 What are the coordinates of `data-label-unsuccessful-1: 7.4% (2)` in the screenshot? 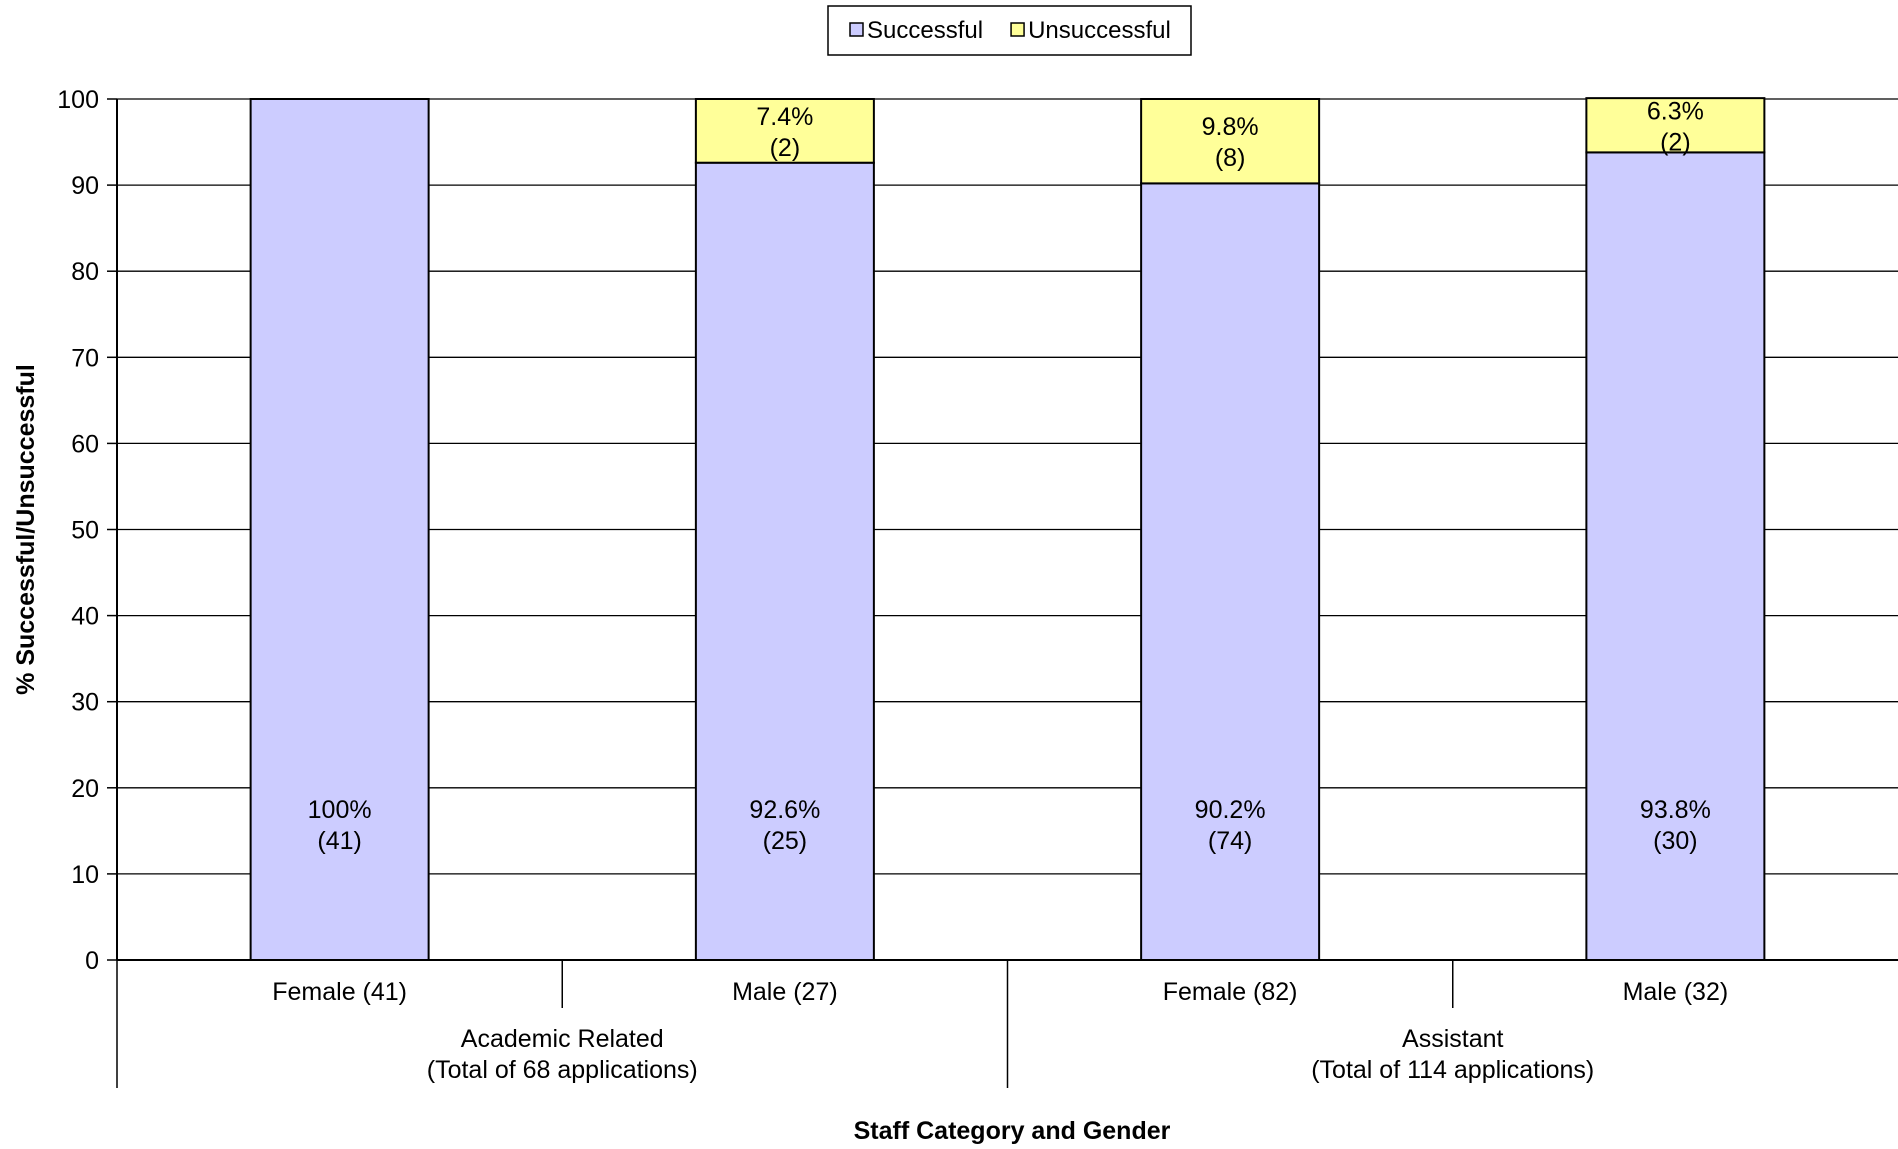 It's located at (784, 132).